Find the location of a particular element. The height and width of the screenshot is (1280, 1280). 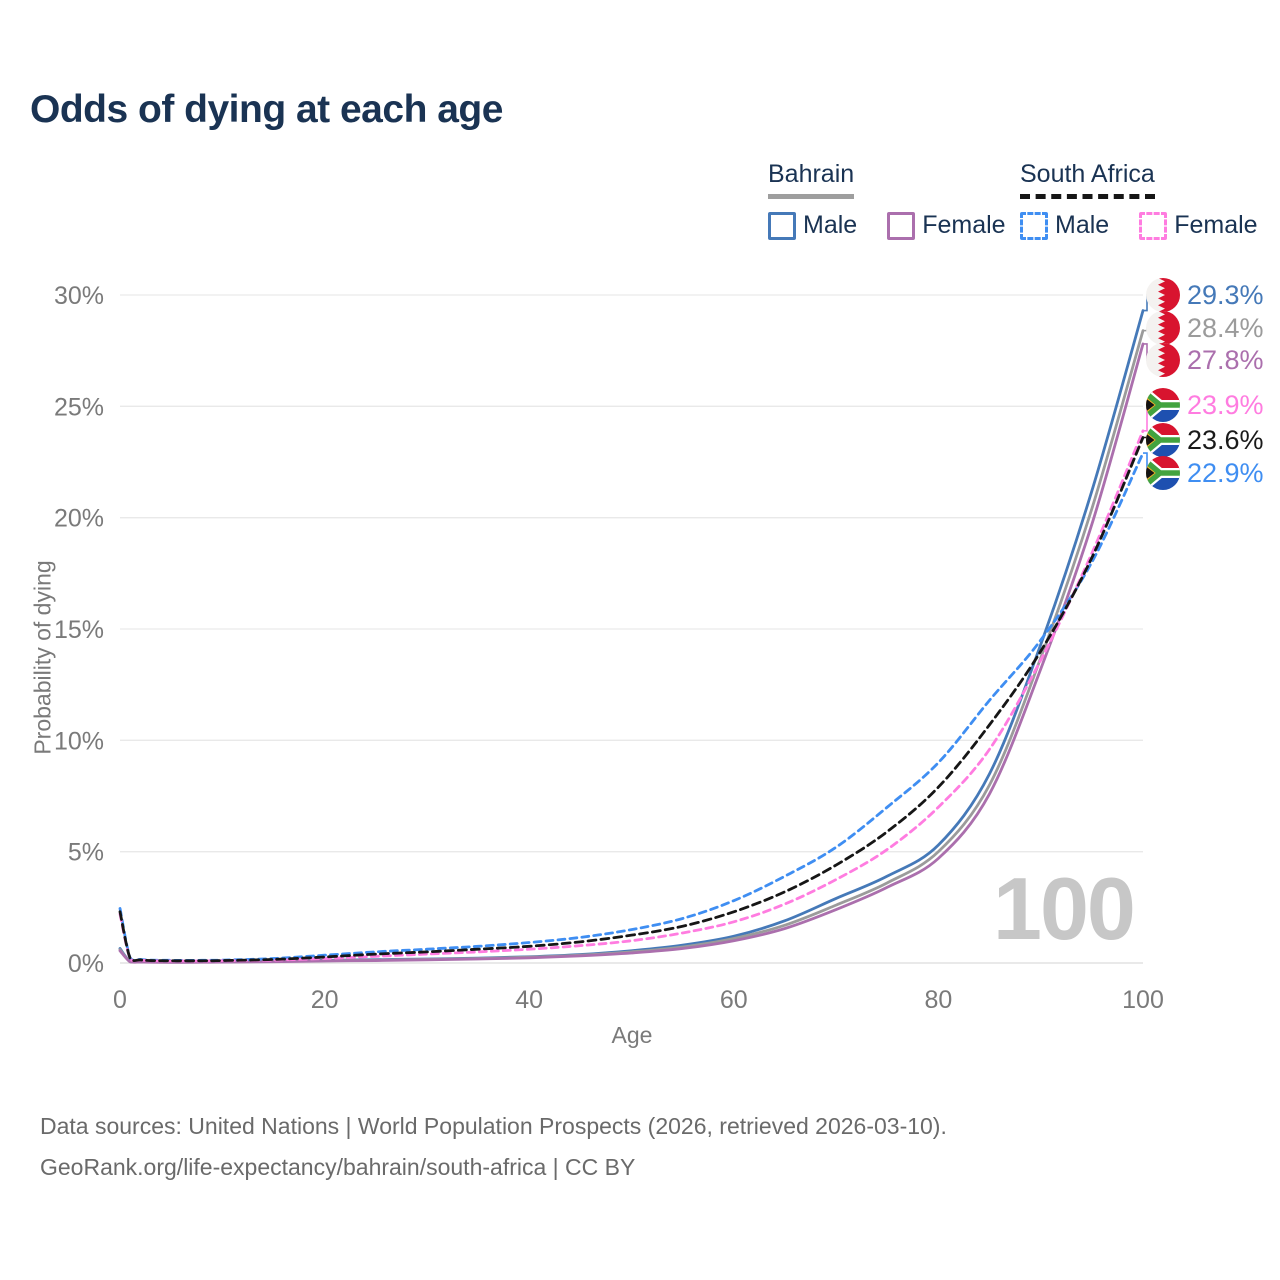

south-africa-male-swatch-icon is located at coordinates (1034, 225).